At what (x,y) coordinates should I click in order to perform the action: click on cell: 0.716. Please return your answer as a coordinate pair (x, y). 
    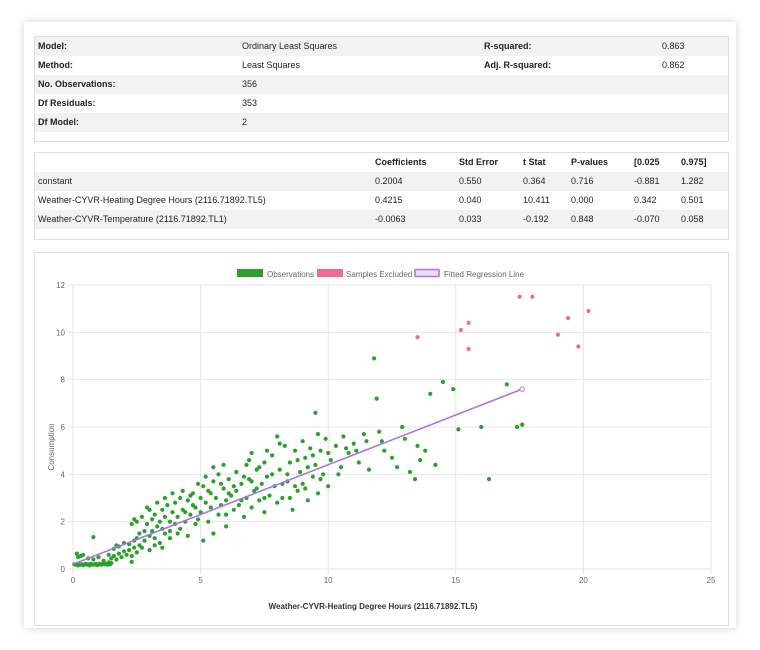
    Looking at the image, I should click on (582, 181).